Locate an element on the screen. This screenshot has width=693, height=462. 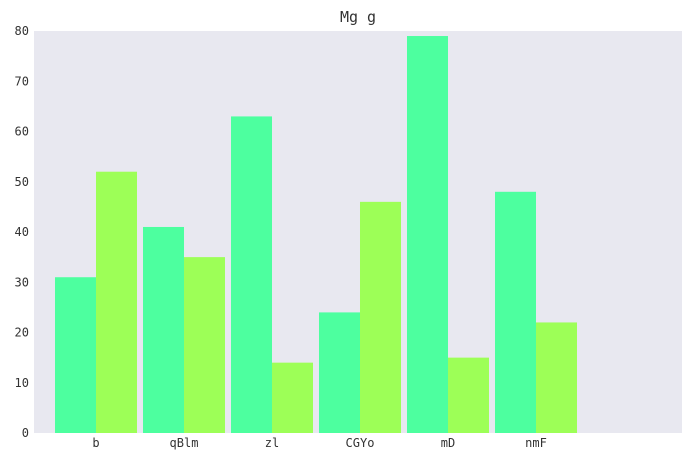
bar-series-1-mD is located at coordinates (427, 235).